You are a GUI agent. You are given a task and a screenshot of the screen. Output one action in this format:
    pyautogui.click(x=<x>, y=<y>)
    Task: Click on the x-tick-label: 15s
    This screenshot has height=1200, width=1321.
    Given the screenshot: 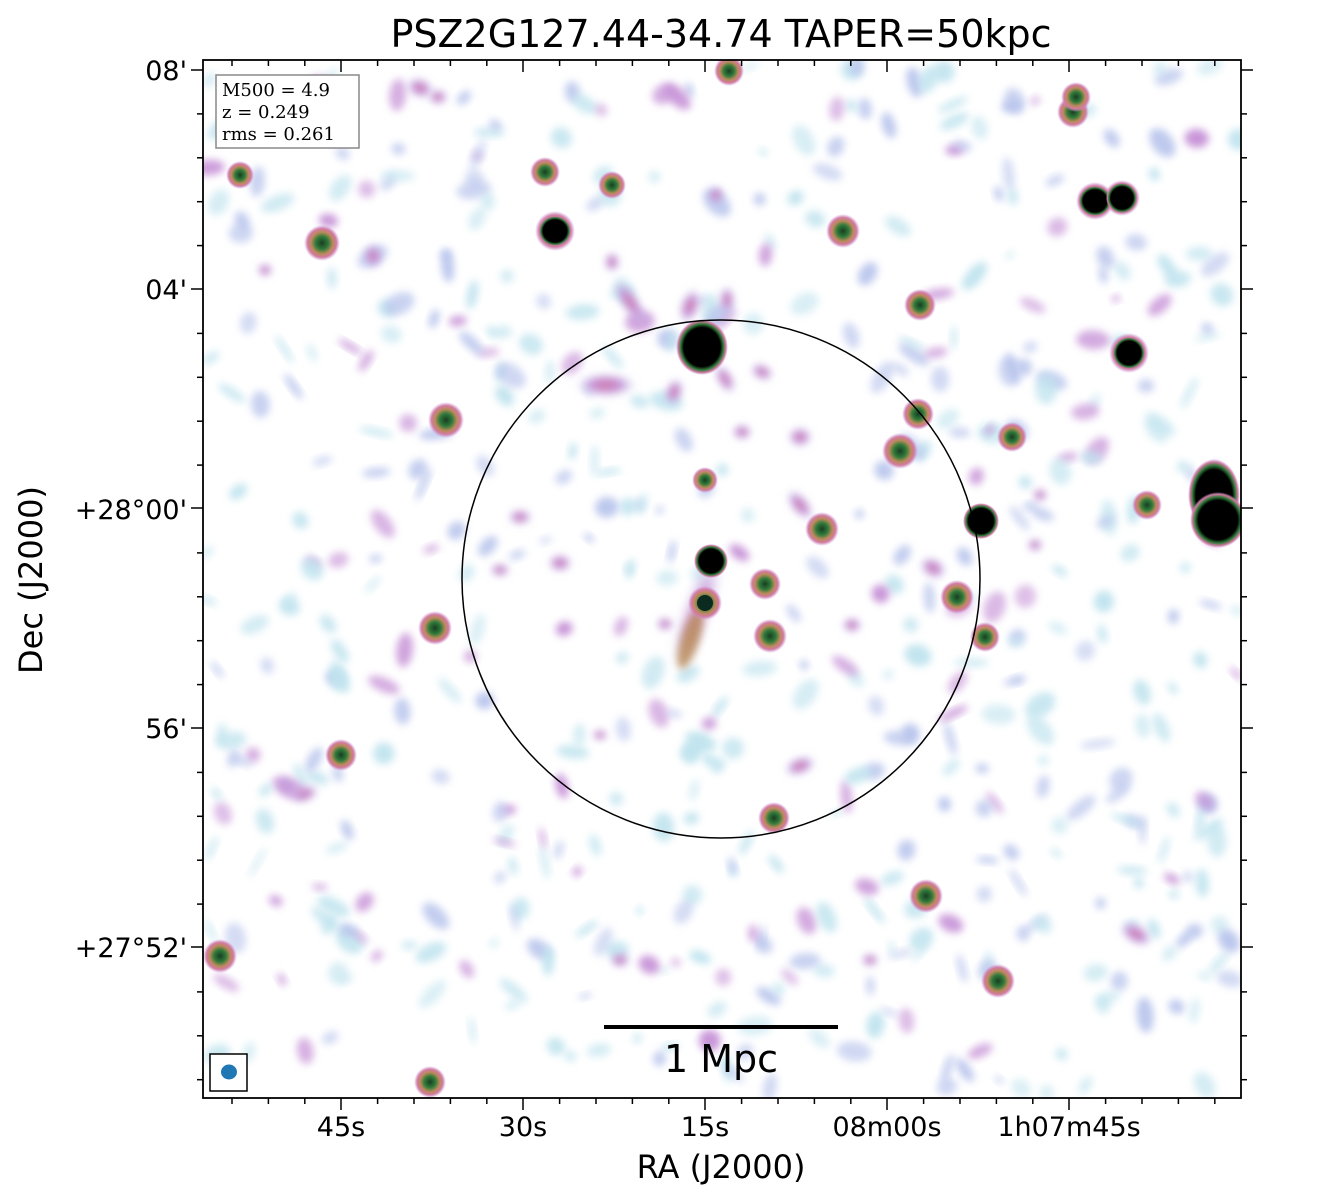 What is the action you would take?
    pyautogui.click(x=705, y=1127)
    